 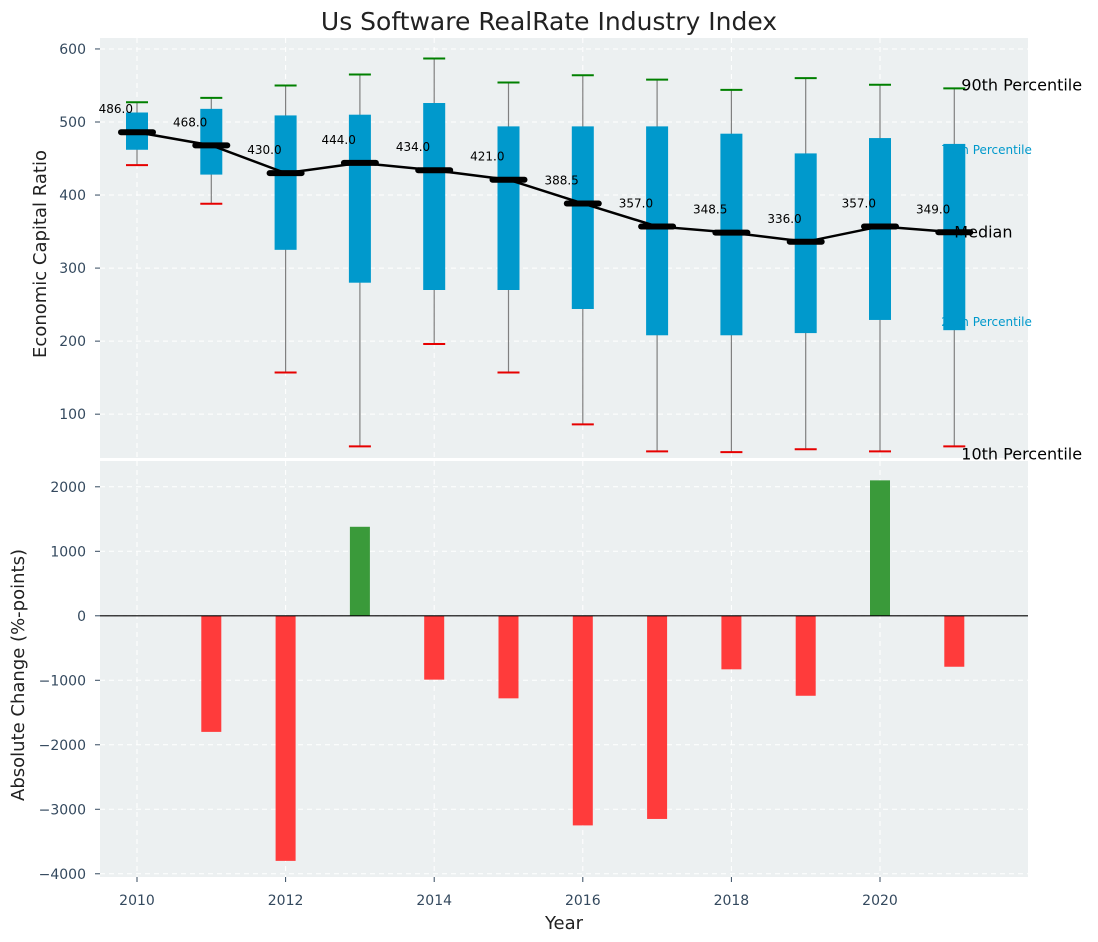 I want to click on median-data-label: 444.0, so click(x=339, y=140).